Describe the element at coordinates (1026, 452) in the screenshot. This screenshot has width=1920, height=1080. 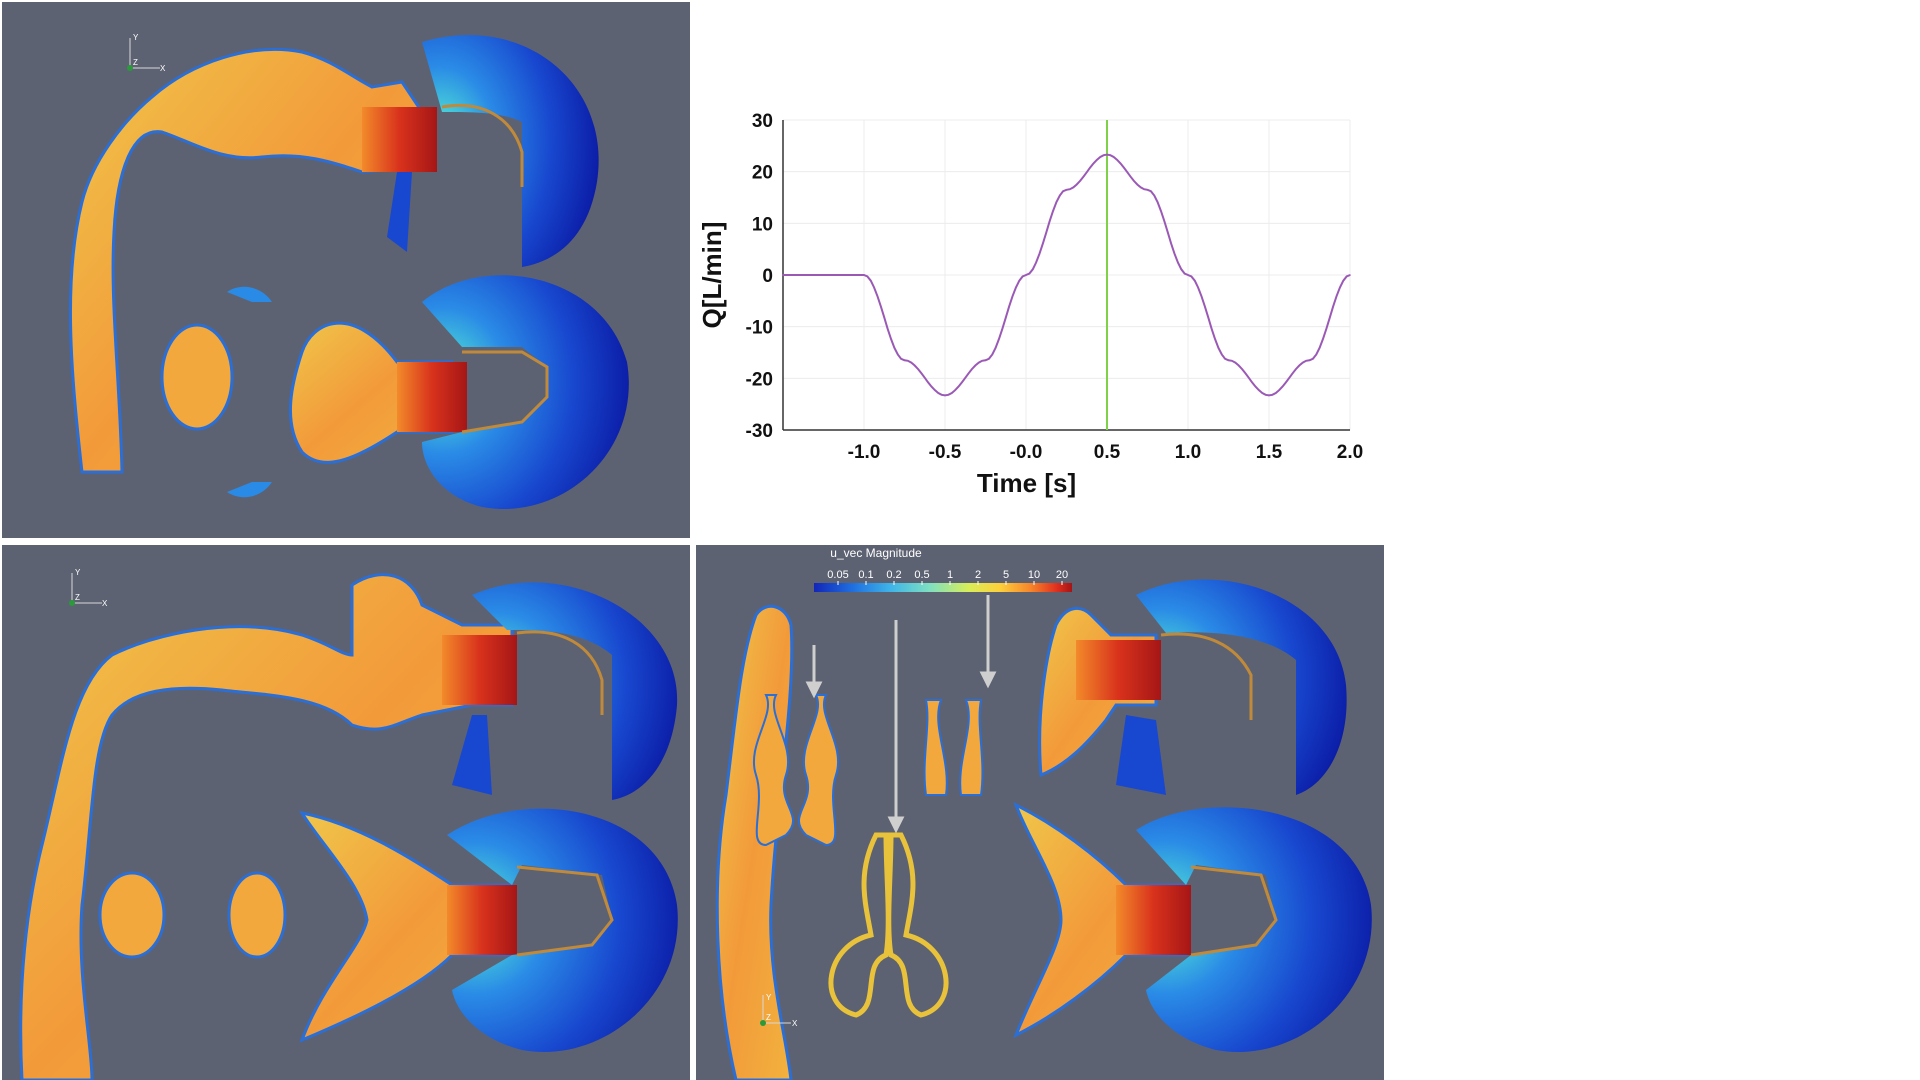
I see `x-tick-label: -0.0` at that location.